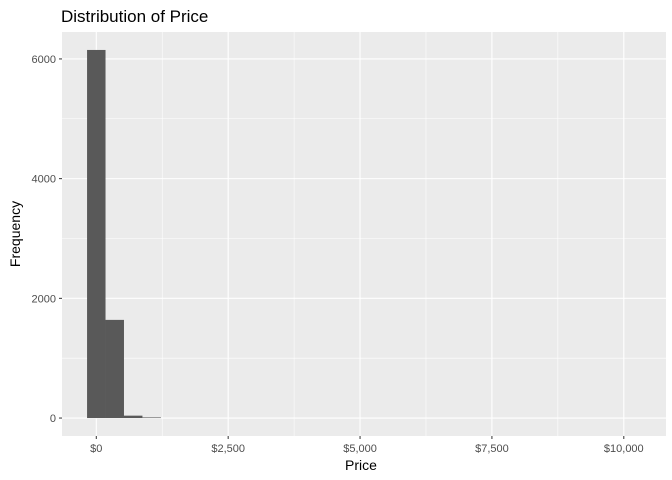 The image size is (672, 480). I want to click on x-tick-label: $10,000, so click(624, 449).